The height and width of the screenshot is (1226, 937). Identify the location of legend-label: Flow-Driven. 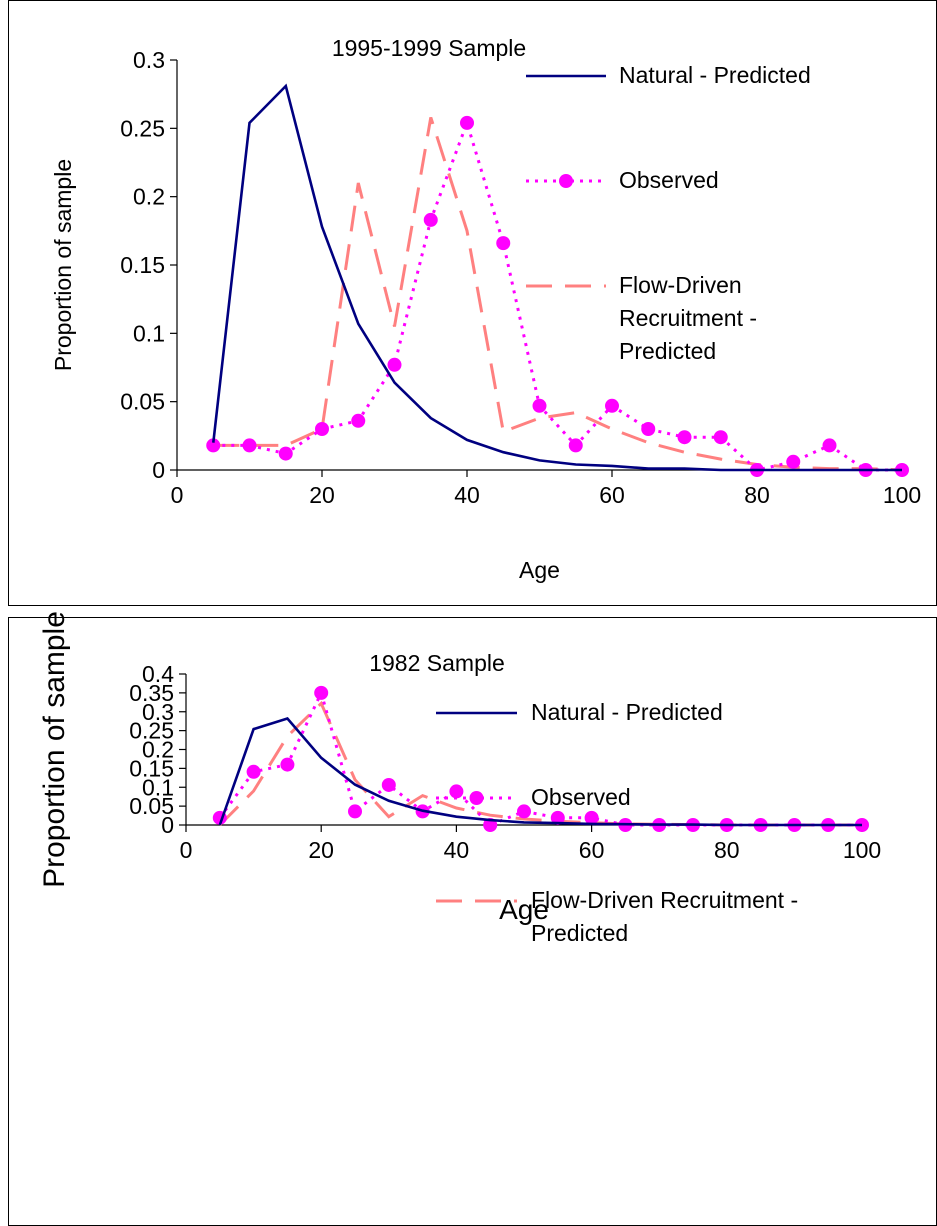
(680, 285).